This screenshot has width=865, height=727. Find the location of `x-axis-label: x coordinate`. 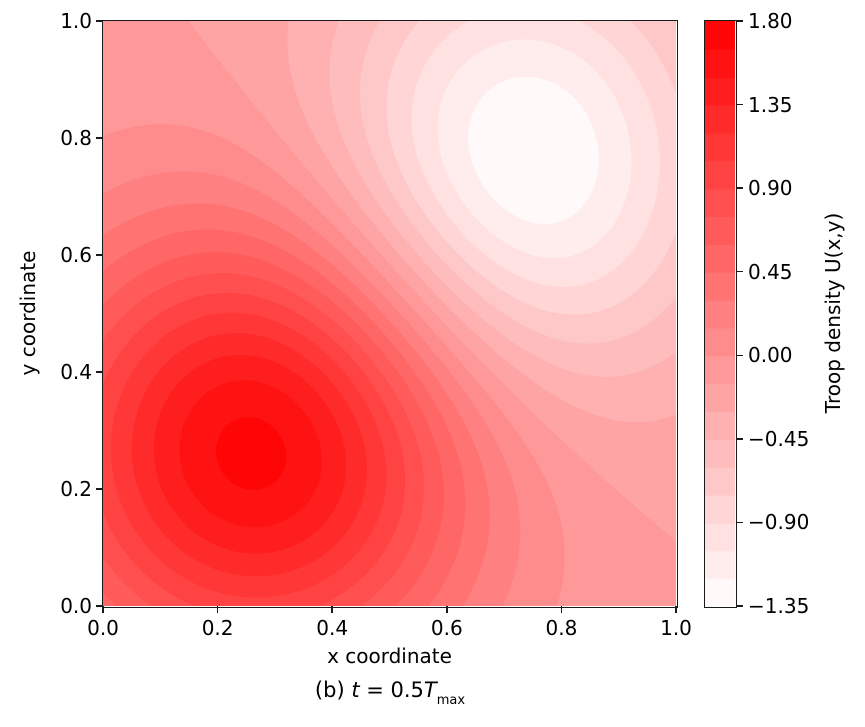

x-axis-label: x coordinate is located at coordinates (389, 656).